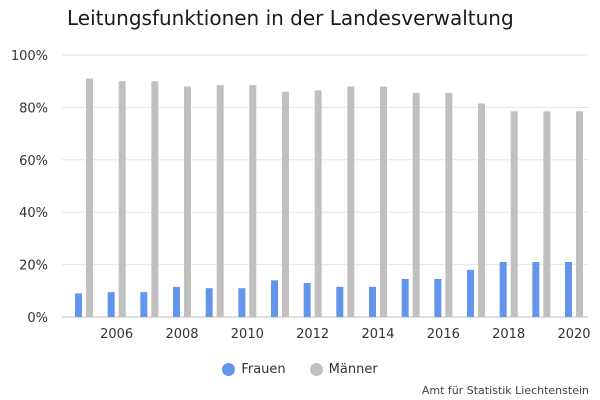 The width and height of the screenshot is (600, 400). I want to click on bar-mnner-2010, so click(253, 201).